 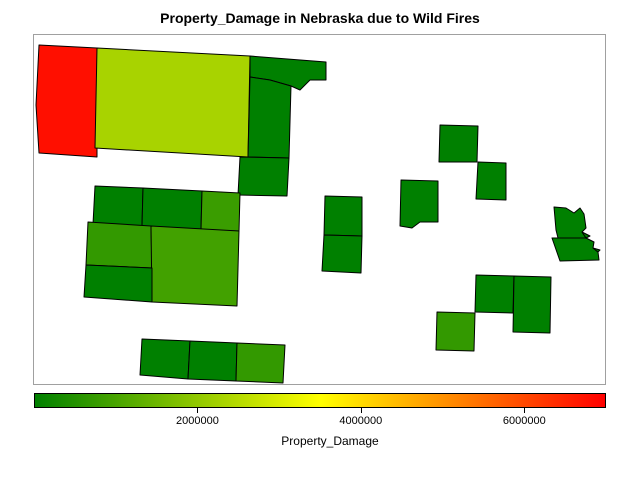 I want to click on legend-tick-label: 4000000, so click(x=361, y=421).